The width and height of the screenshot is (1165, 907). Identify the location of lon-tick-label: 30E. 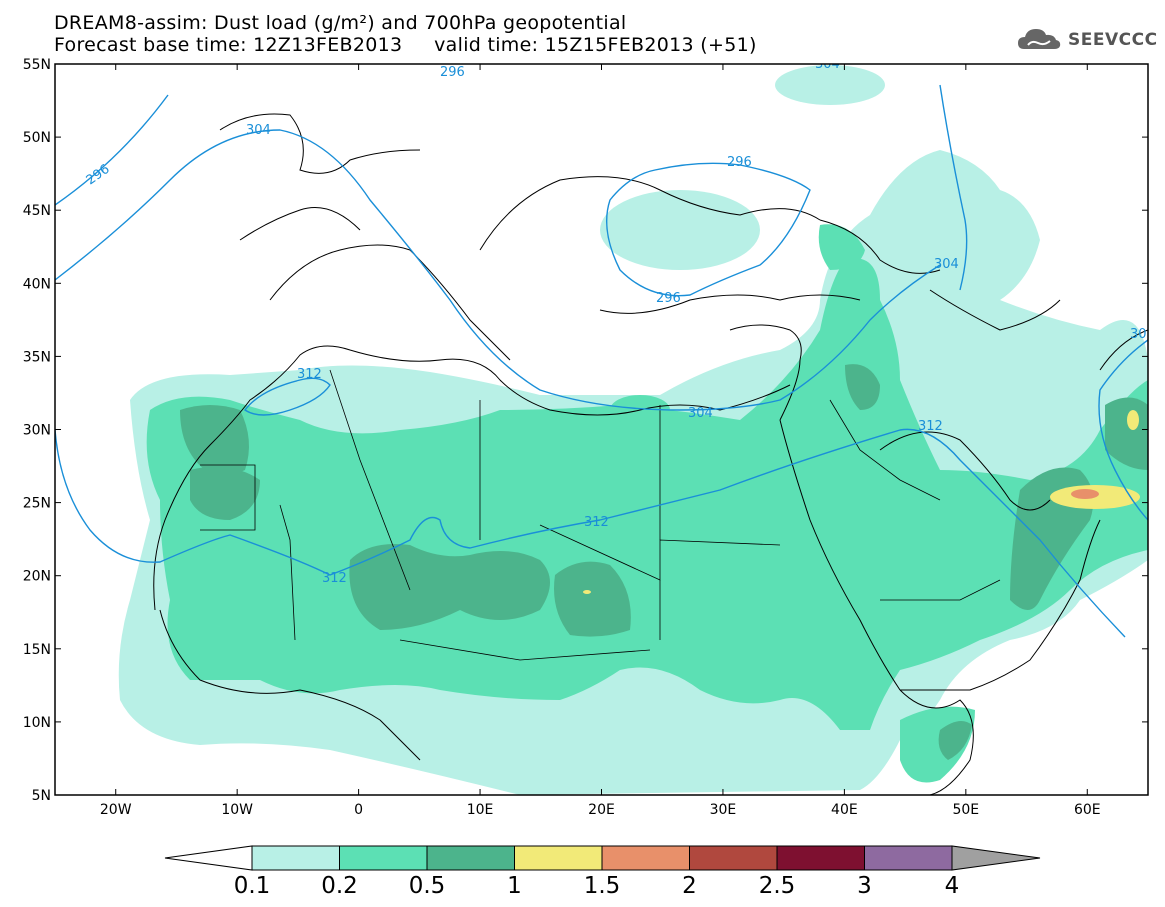
(723, 810).